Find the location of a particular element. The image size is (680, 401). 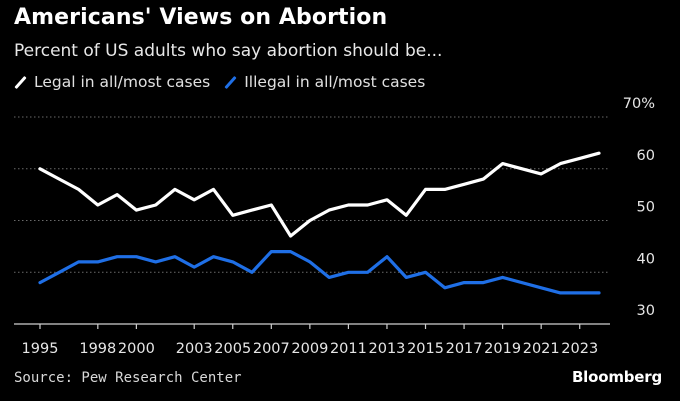

legend-label-illegal: Illegal in all/most cases is located at coordinates (335, 82).